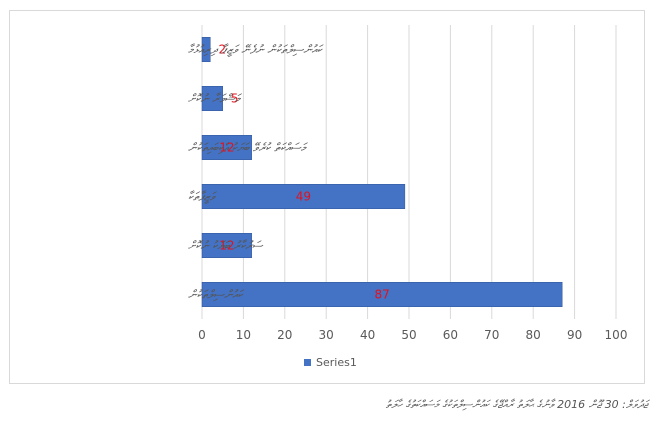 The image size is (660, 428). Describe the element at coordinates (408, 335) in the screenshot. I see `x-tick-label: 50` at that location.